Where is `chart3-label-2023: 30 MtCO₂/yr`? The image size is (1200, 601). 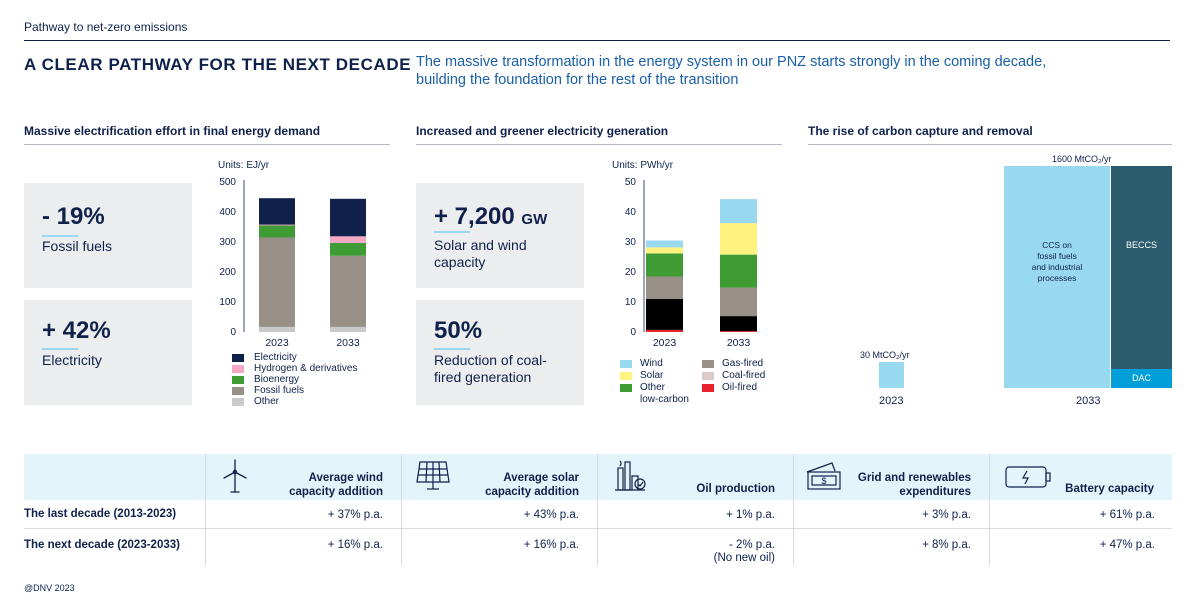 chart3-label-2023: 30 MtCO₂/yr is located at coordinates (885, 355).